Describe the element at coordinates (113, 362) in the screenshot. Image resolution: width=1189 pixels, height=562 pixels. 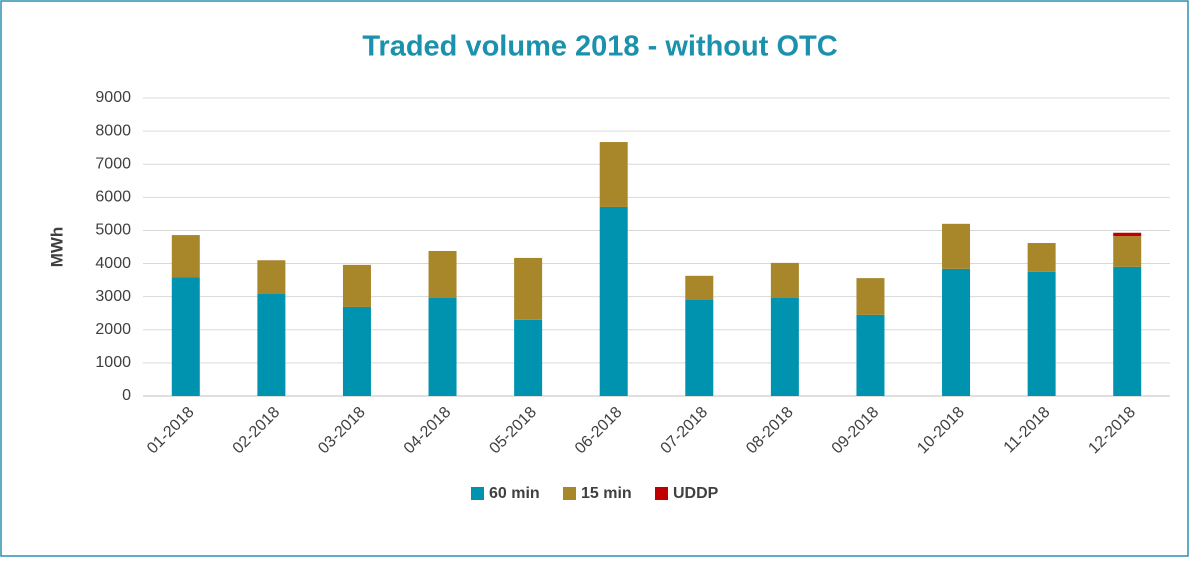
I see `y-tick-label: 1000` at that location.